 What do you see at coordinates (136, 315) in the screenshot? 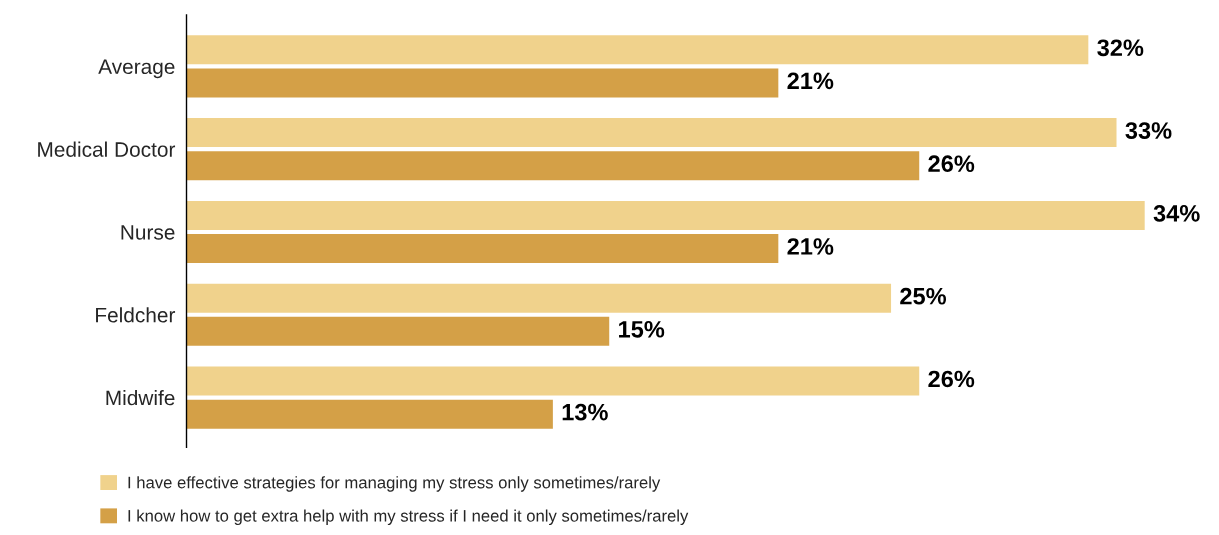
I see `y-tick-label: Feldcher` at bounding box center [136, 315].